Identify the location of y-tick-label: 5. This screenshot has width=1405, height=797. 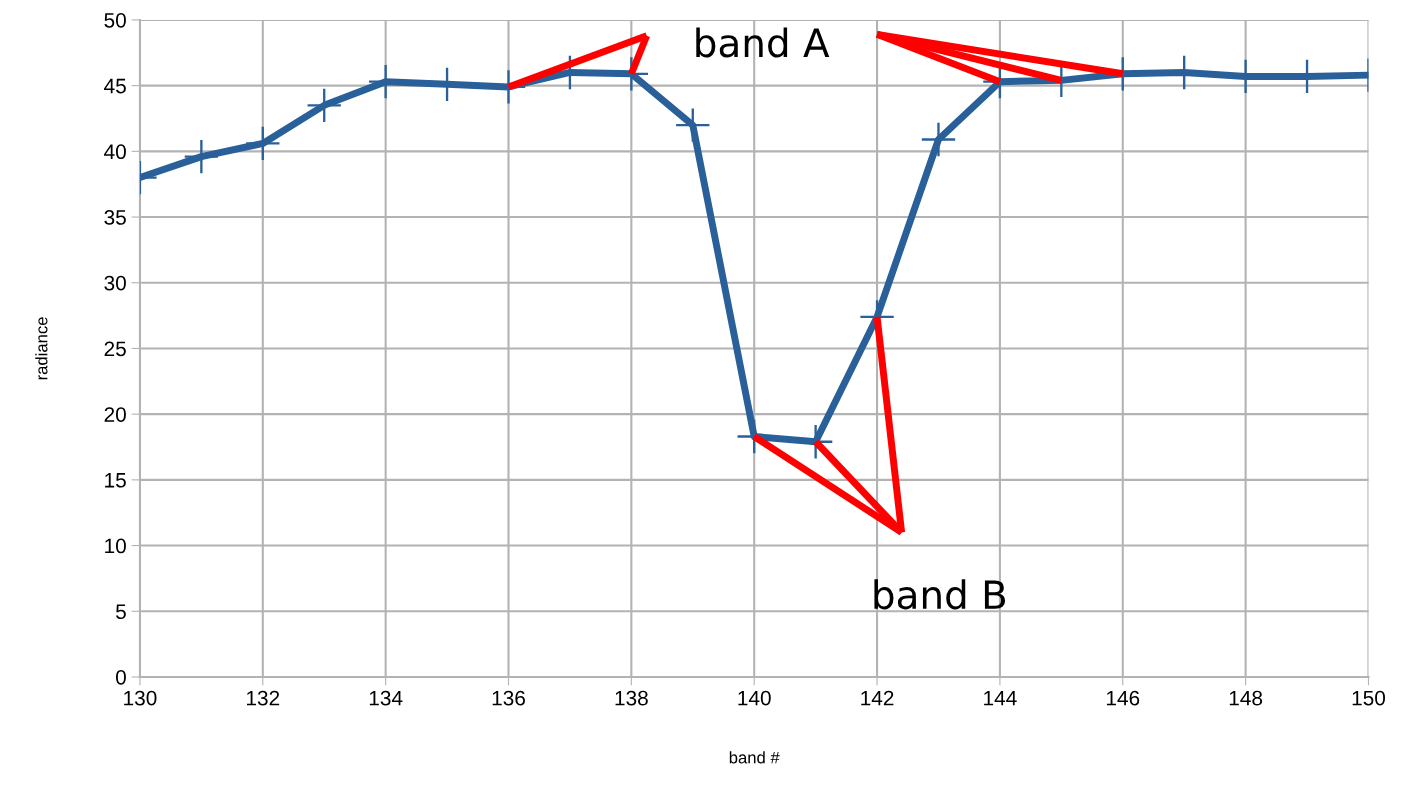
(120, 612).